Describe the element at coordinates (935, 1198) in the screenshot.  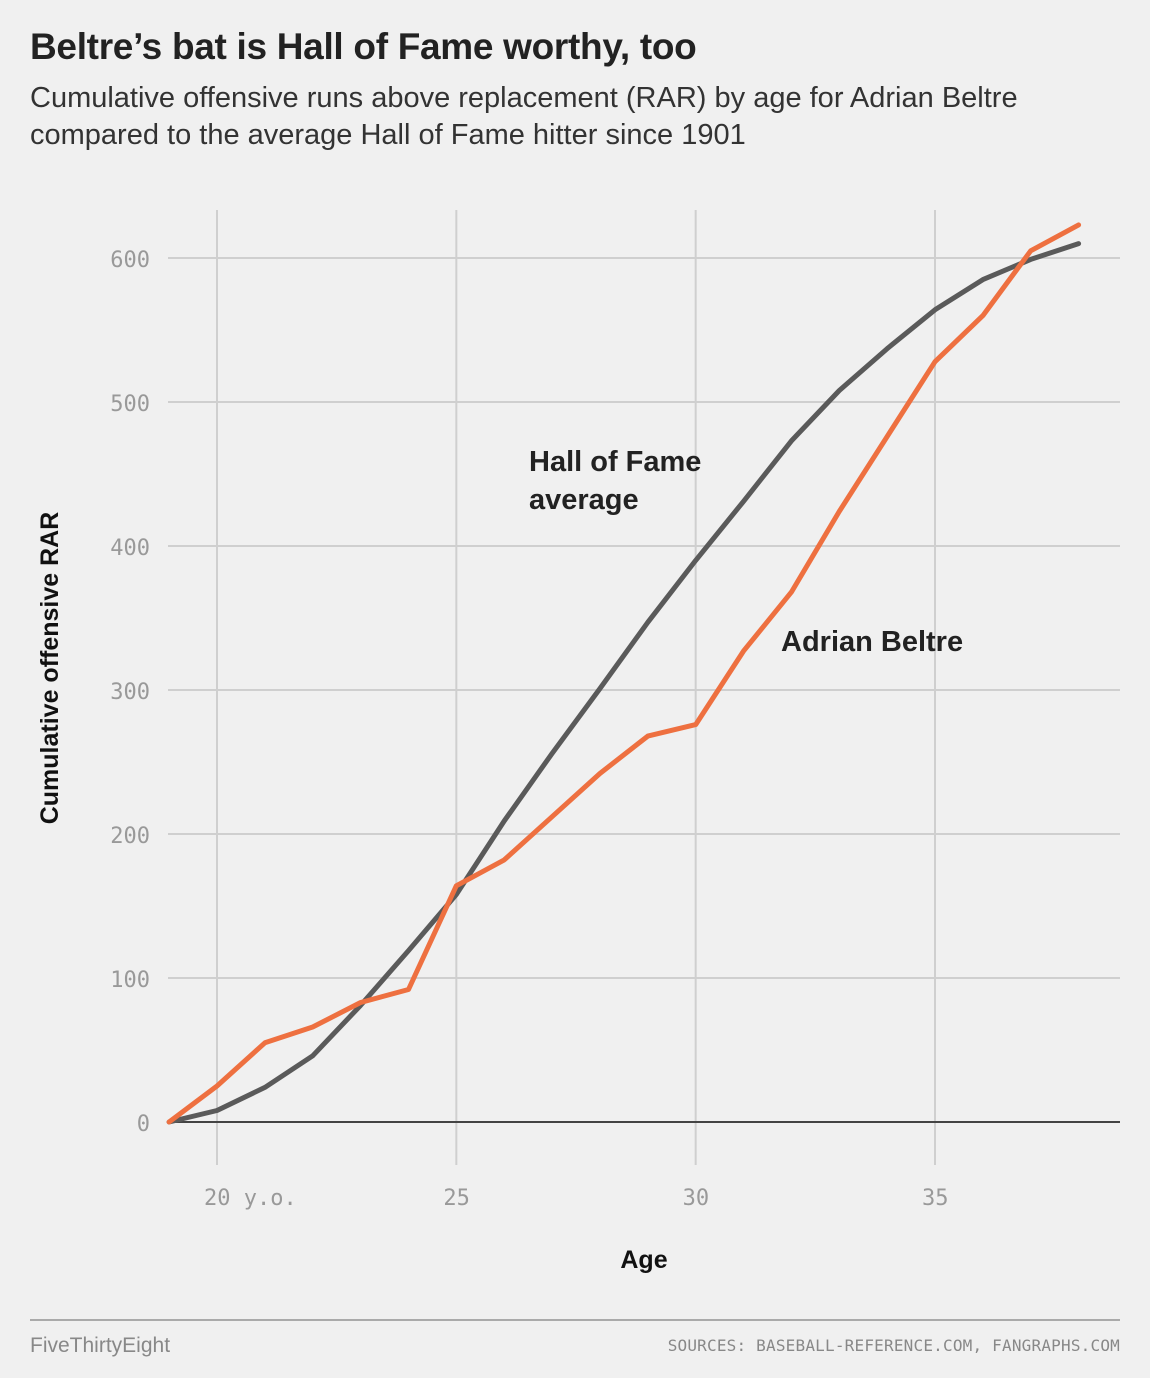
I see `x-tick-label: 35` at that location.